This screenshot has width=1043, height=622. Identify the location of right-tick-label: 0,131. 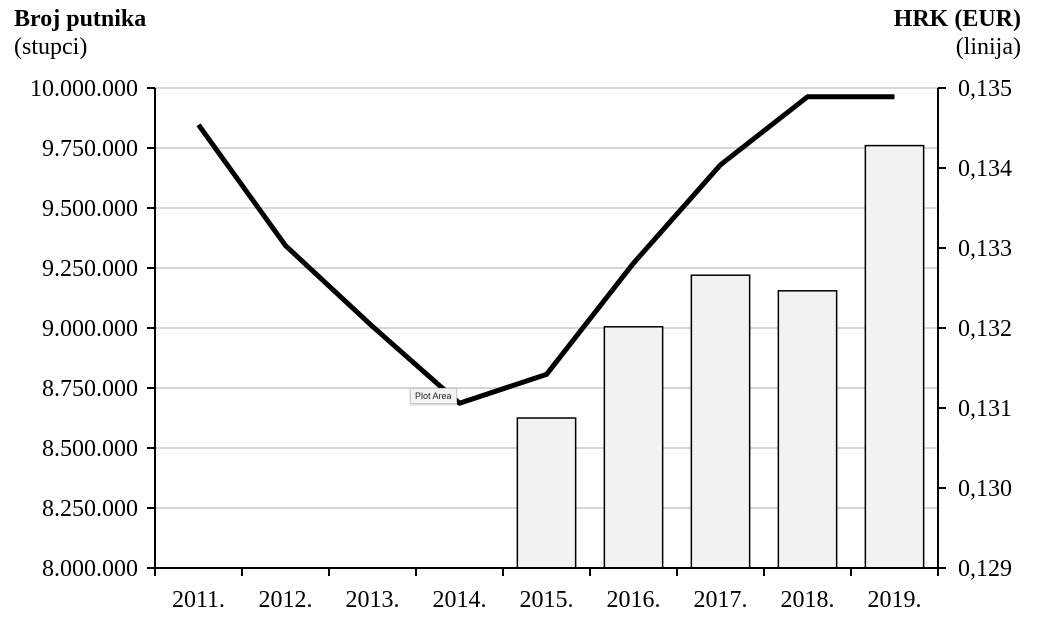
(985, 409).